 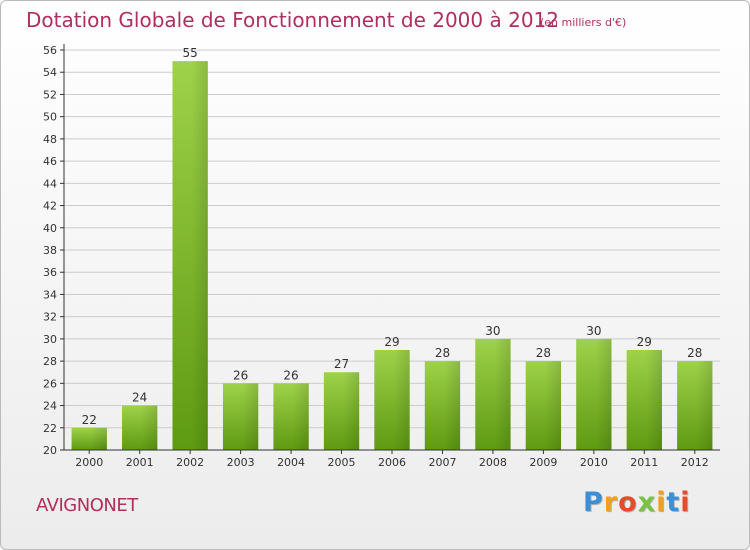 I want to click on bar-shade-2005, so click(x=351, y=411).